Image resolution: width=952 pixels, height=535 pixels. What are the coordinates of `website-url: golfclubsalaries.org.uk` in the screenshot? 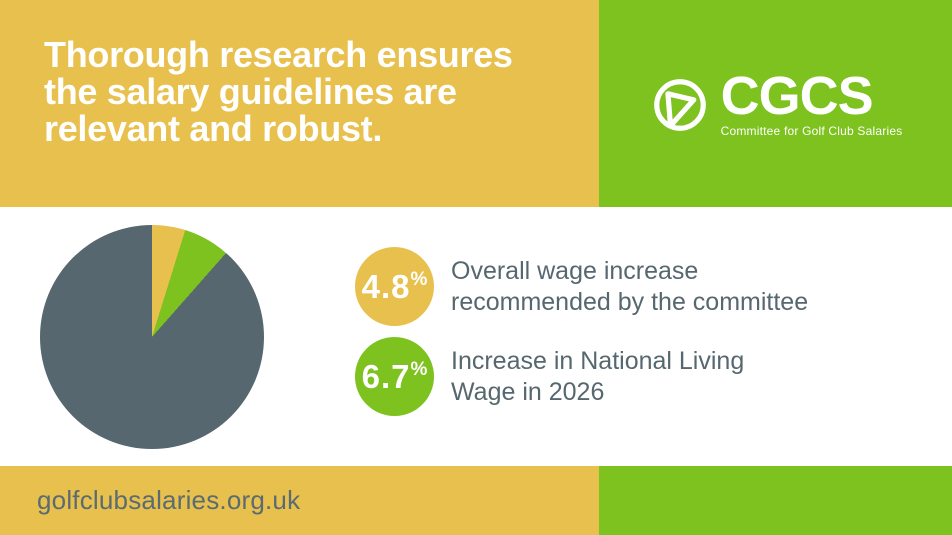 It's located at (169, 500).